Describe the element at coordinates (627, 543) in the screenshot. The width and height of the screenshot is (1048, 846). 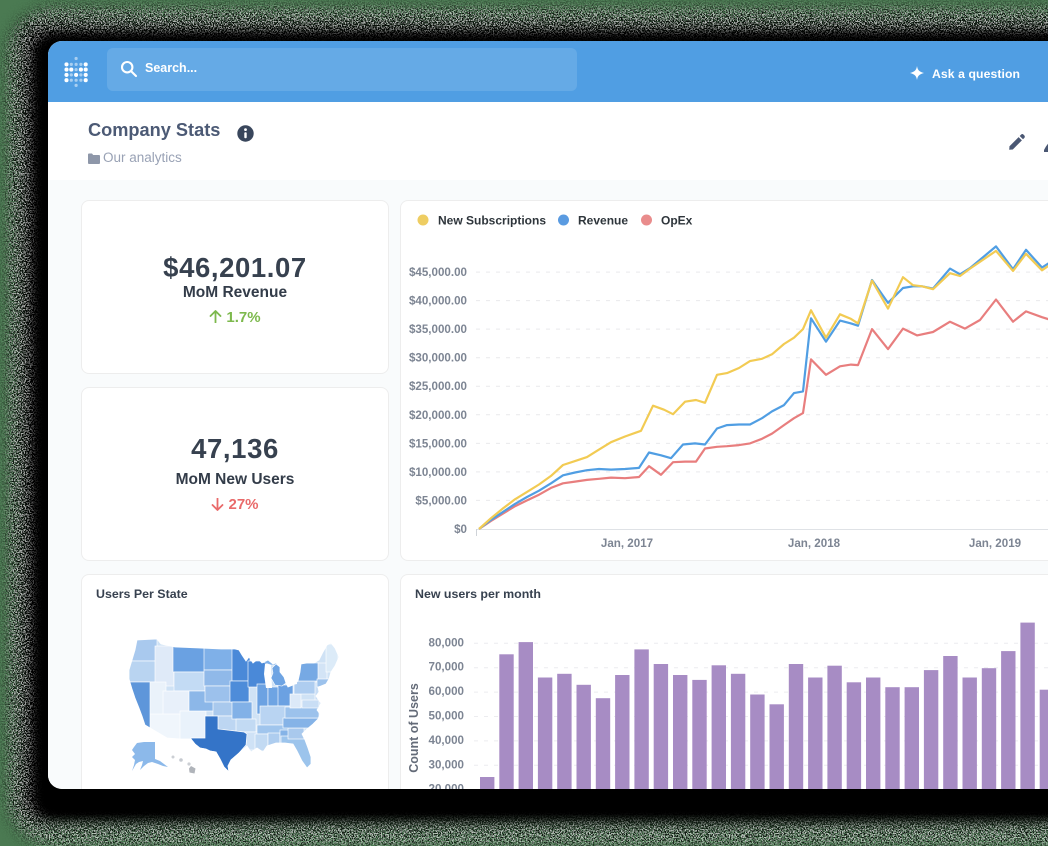
I see `svg-text: Jan, 2017` at that location.